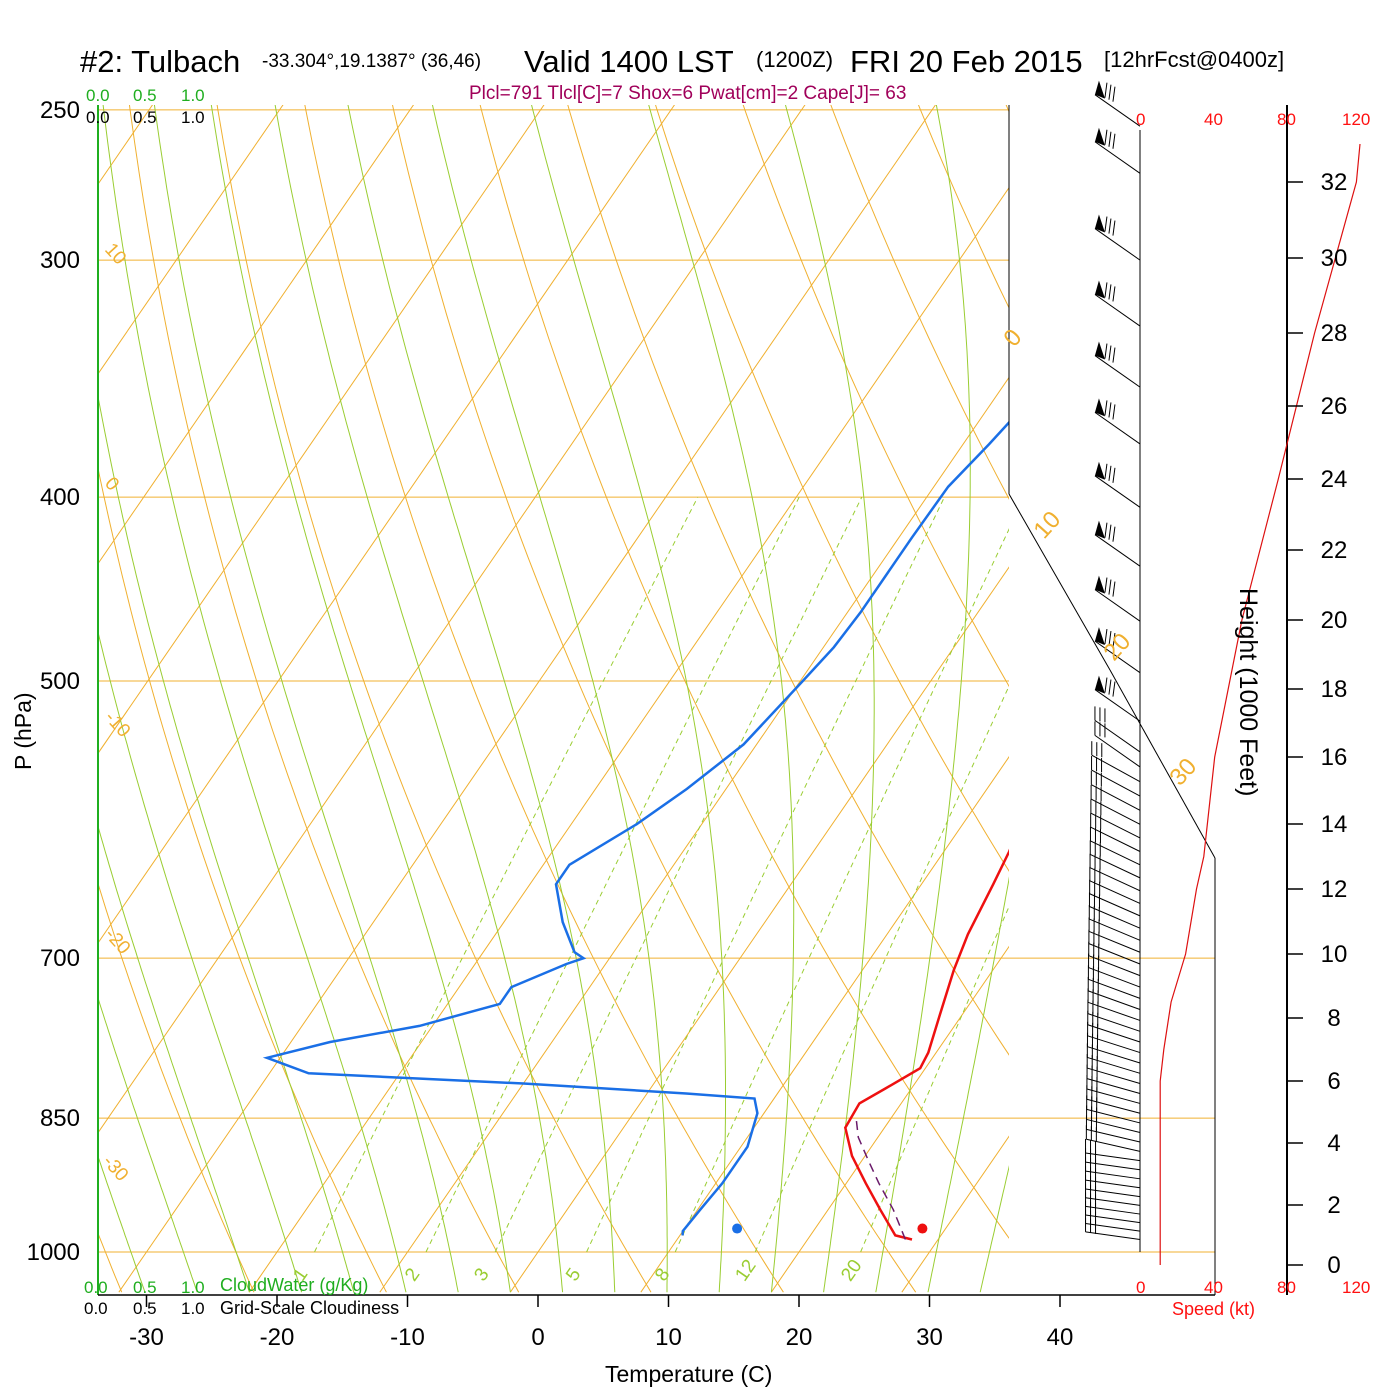 The image size is (1400, 1400). Describe the element at coordinates (1356, 1287) in the screenshot. I see `bottom-speed-120: 120` at that location.